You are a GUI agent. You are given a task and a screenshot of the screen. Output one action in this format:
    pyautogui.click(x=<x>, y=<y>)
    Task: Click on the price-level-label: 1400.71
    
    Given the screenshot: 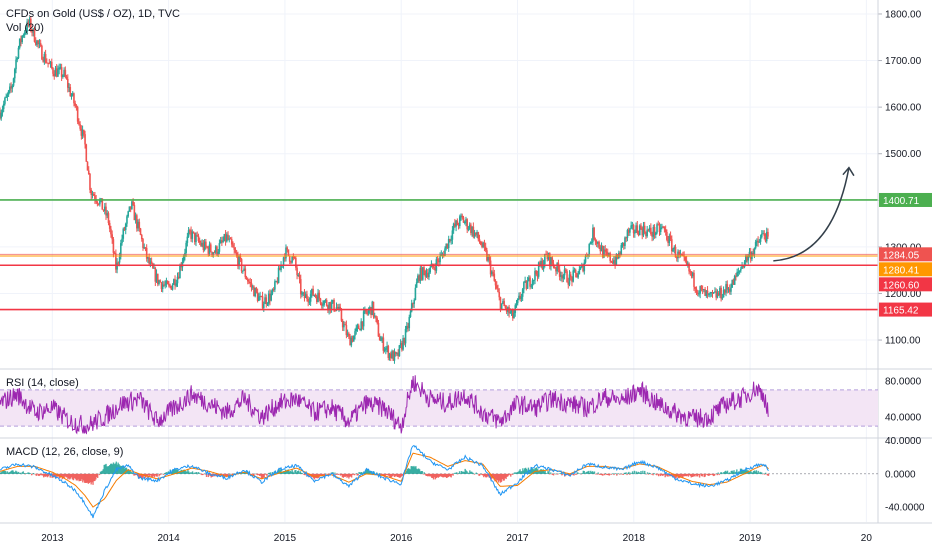 What is the action you would take?
    pyautogui.click(x=901, y=201)
    